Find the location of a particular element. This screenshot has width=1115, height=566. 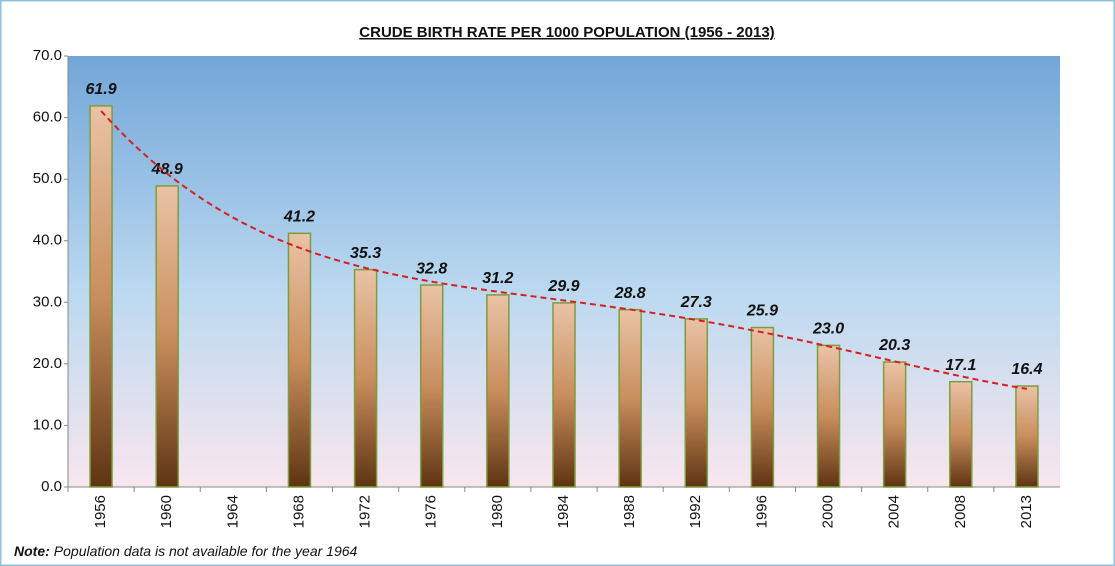

x-tick-label: 1980 is located at coordinates (497, 511).